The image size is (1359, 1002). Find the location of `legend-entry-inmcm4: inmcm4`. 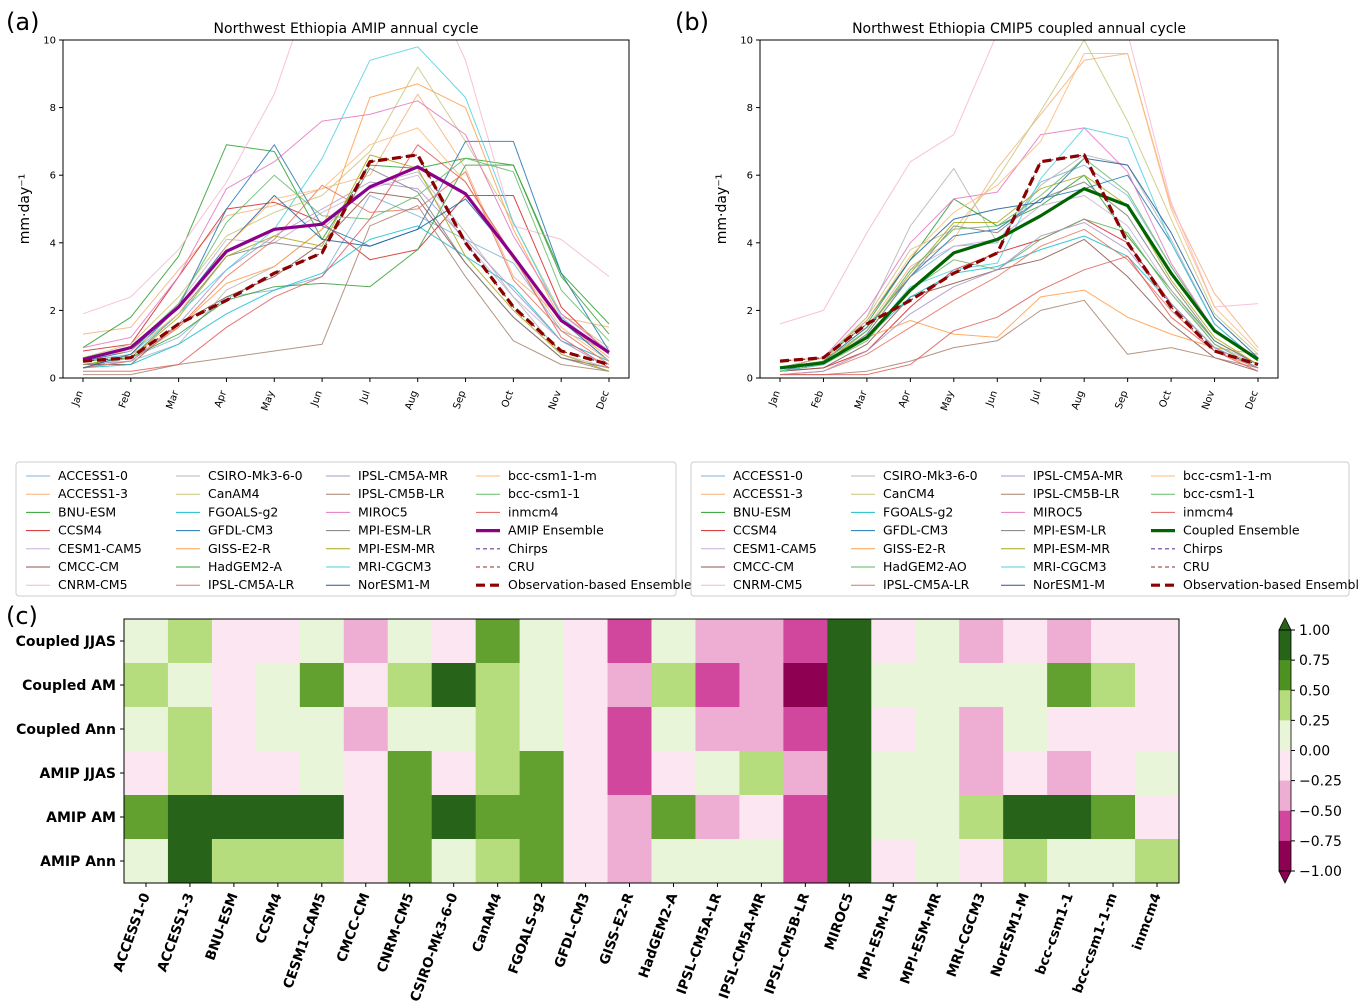

legend-entry-inmcm4: inmcm4 is located at coordinates (1208, 511).